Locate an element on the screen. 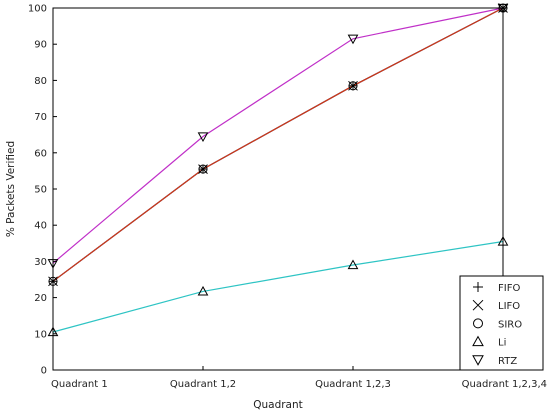 The width and height of the screenshot is (550, 414). y-tick-label: 80 is located at coordinates (40, 81).